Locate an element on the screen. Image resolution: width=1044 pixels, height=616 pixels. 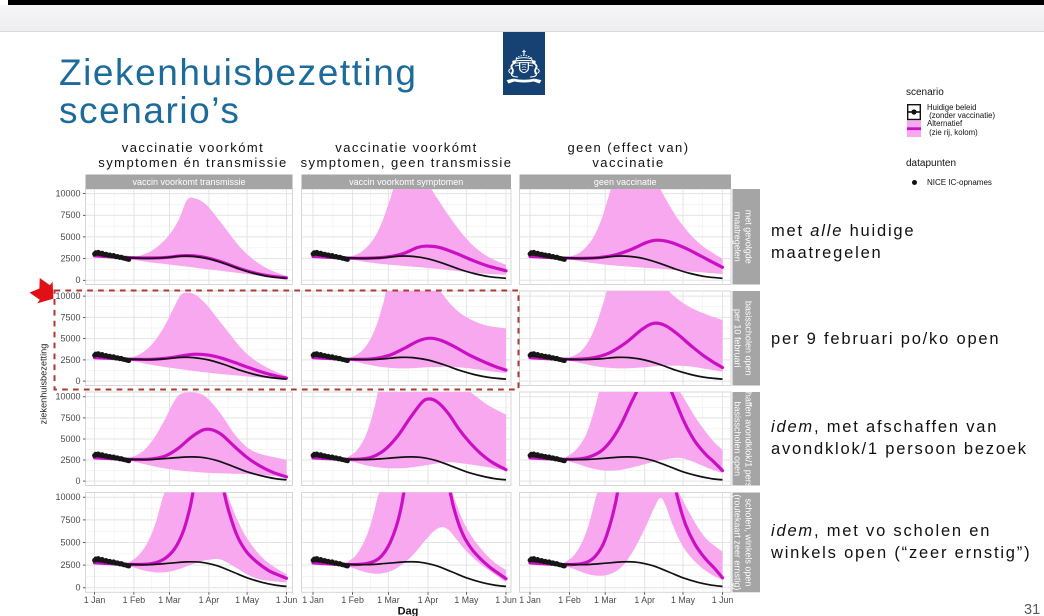
svg-text: symptomen én transmissie is located at coordinates (192, 162).